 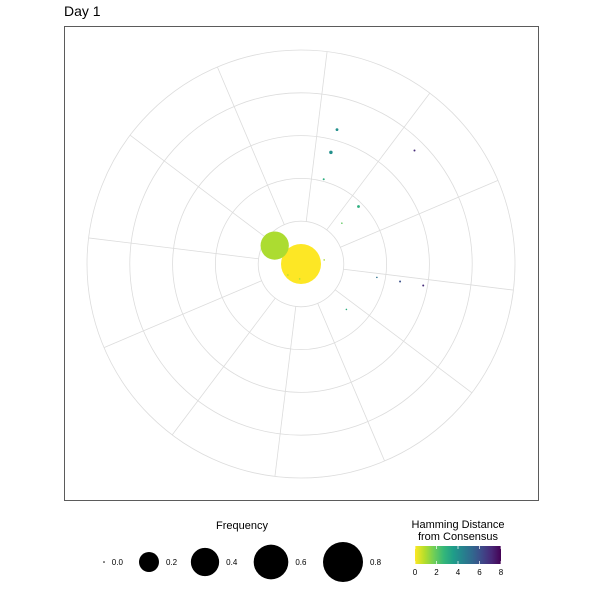 What do you see at coordinates (172, 562) in the screenshot?
I see `size-legend-label: 0.2` at bounding box center [172, 562].